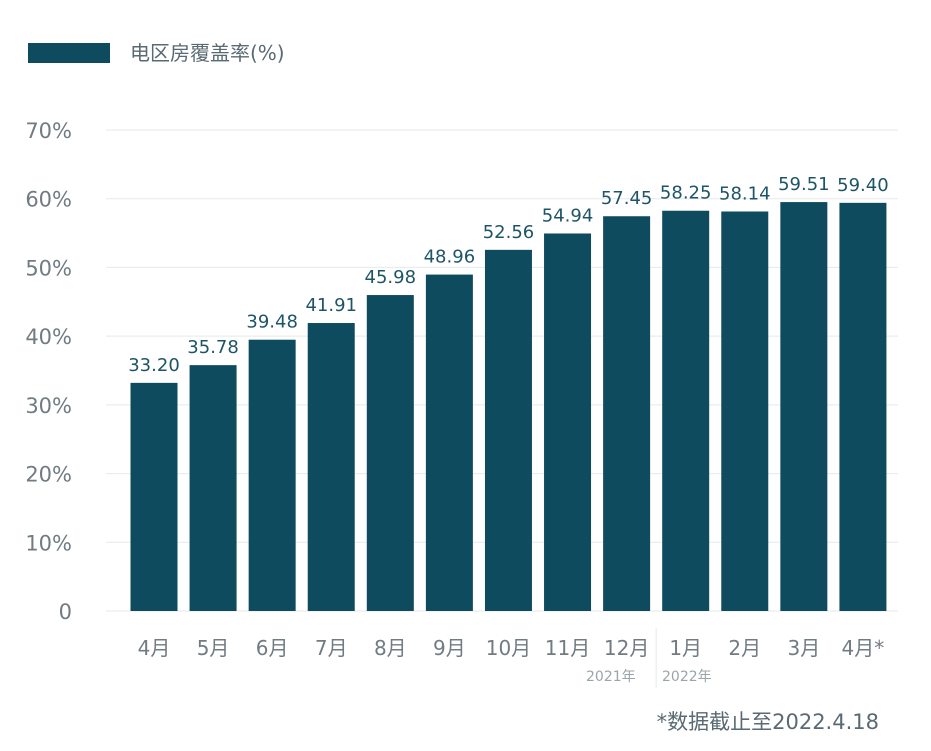 The image size is (931, 751). What do you see at coordinates (687, 677) in the screenshot?
I see `year-label-2022: 2022年` at bounding box center [687, 677].